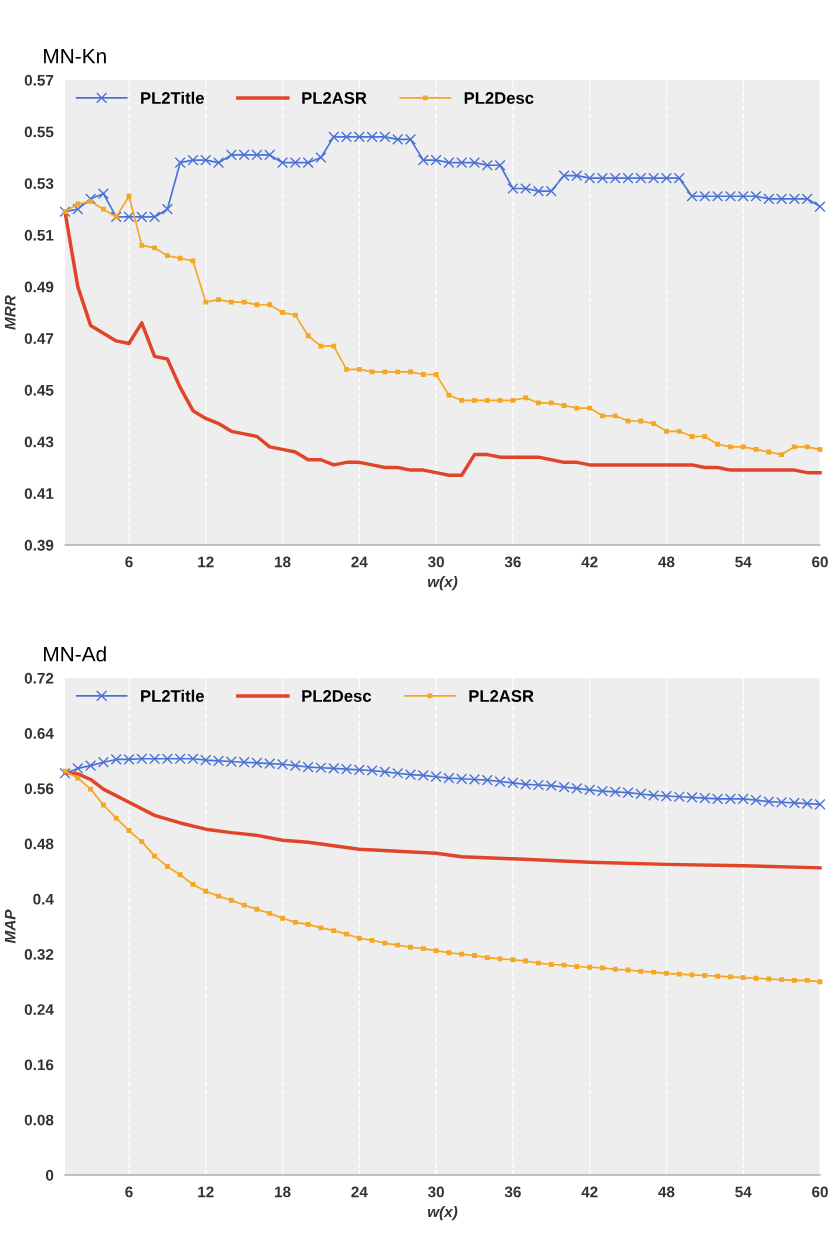 The width and height of the screenshot is (829, 1238). What do you see at coordinates (39, 954) in the screenshot?
I see `y-tick-label: 0.32` at bounding box center [39, 954].